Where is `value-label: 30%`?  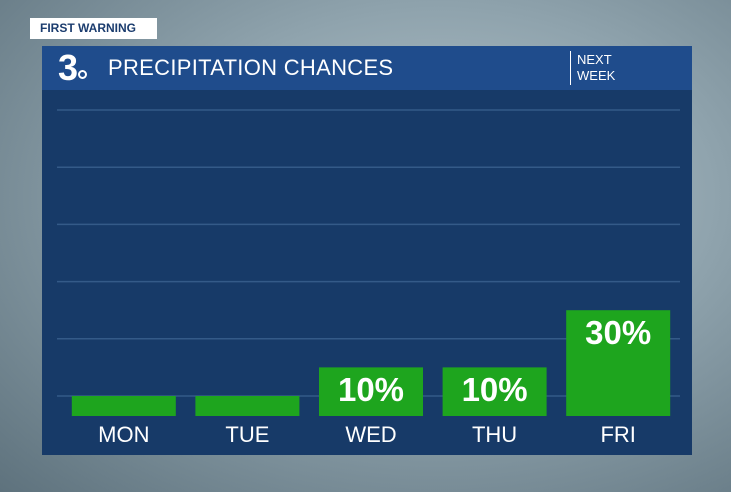 value-label: 30% is located at coordinates (618, 332).